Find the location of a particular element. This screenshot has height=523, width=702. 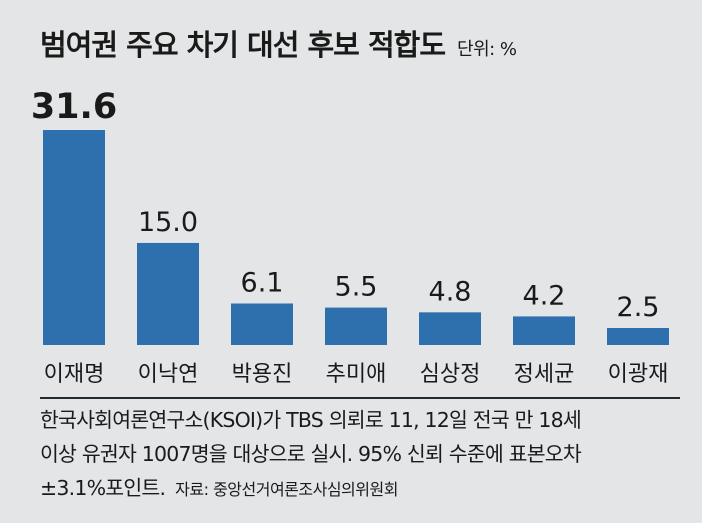

footnote-margin: ±3.1%포인트. is located at coordinates (103, 488).